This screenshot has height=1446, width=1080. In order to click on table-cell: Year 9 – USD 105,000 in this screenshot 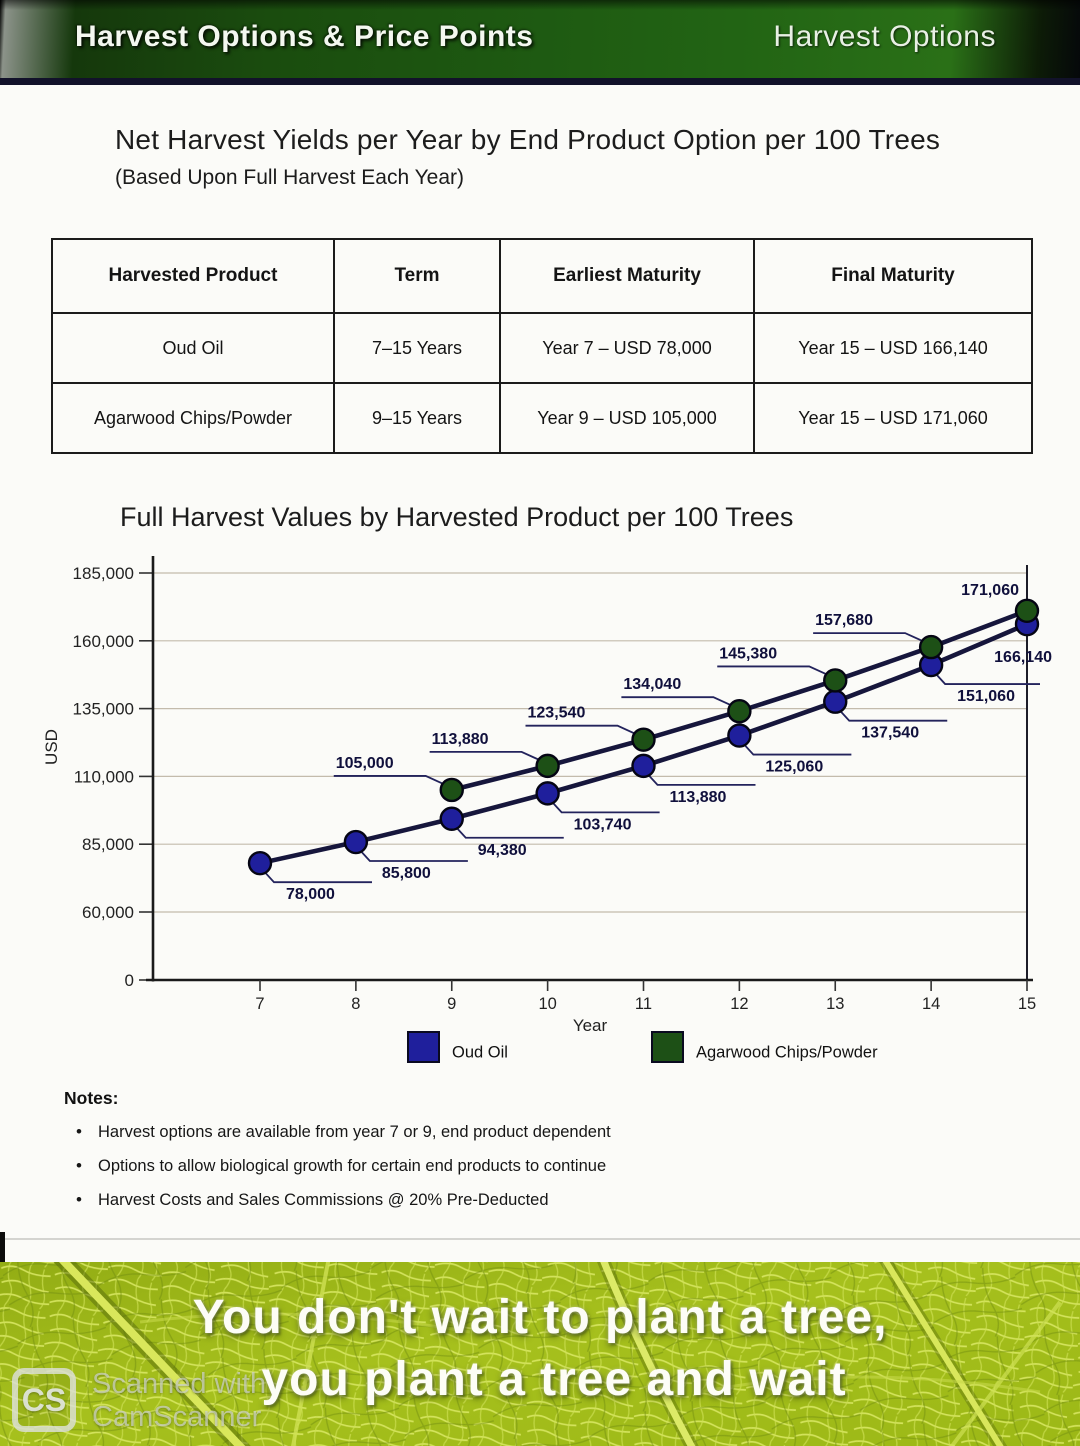, I will do `click(627, 418)`.